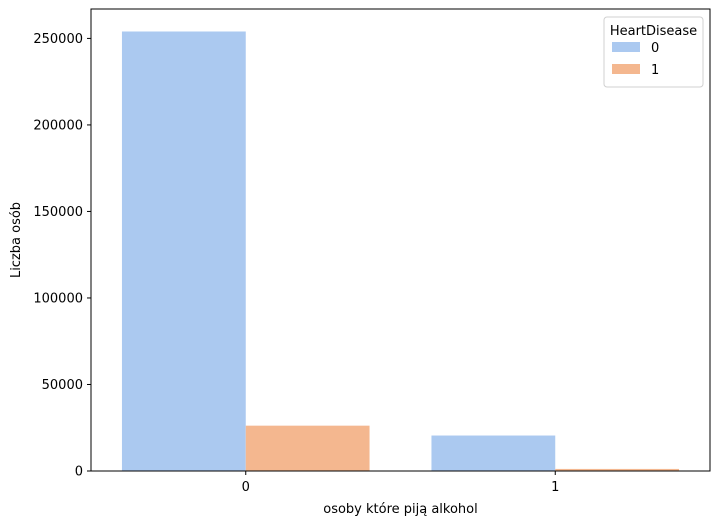 The width and height of the screenshot is (721, 525). What do you see at coordinates (653, 31) in the screenshot?
I see `legend-title: HeartDisease` at bounding box center [653, 31].